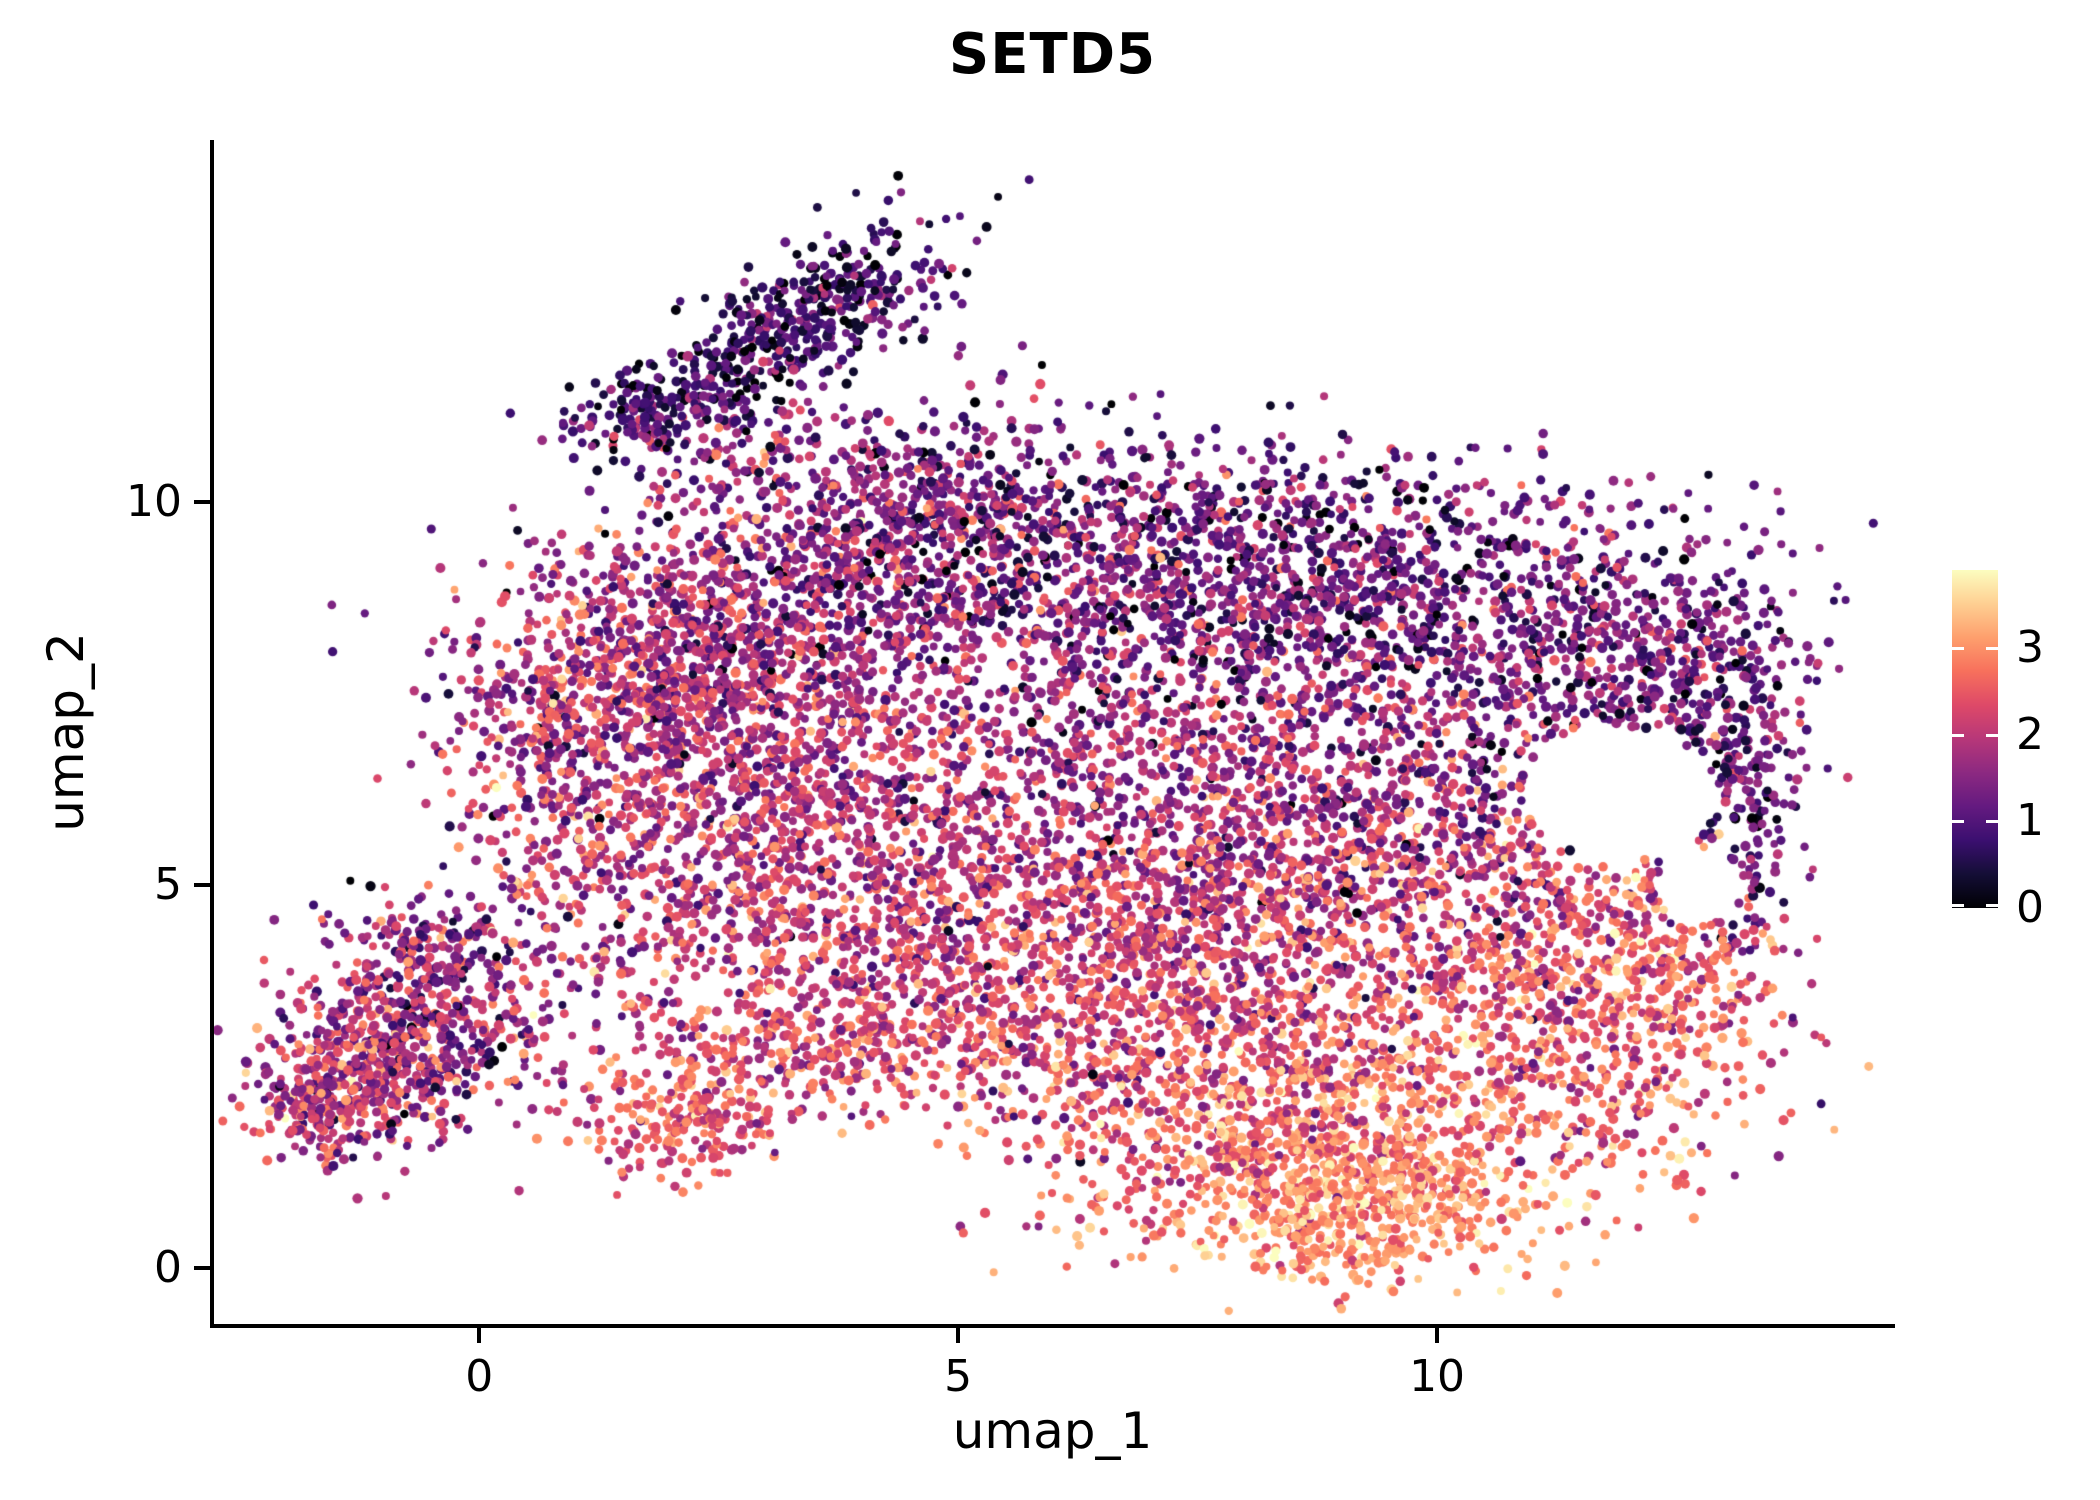 Image resolution: width=2100 pixels, height=1500 pixels. I want to click on colorbar-tick-label: 0, so click(2030, 907).